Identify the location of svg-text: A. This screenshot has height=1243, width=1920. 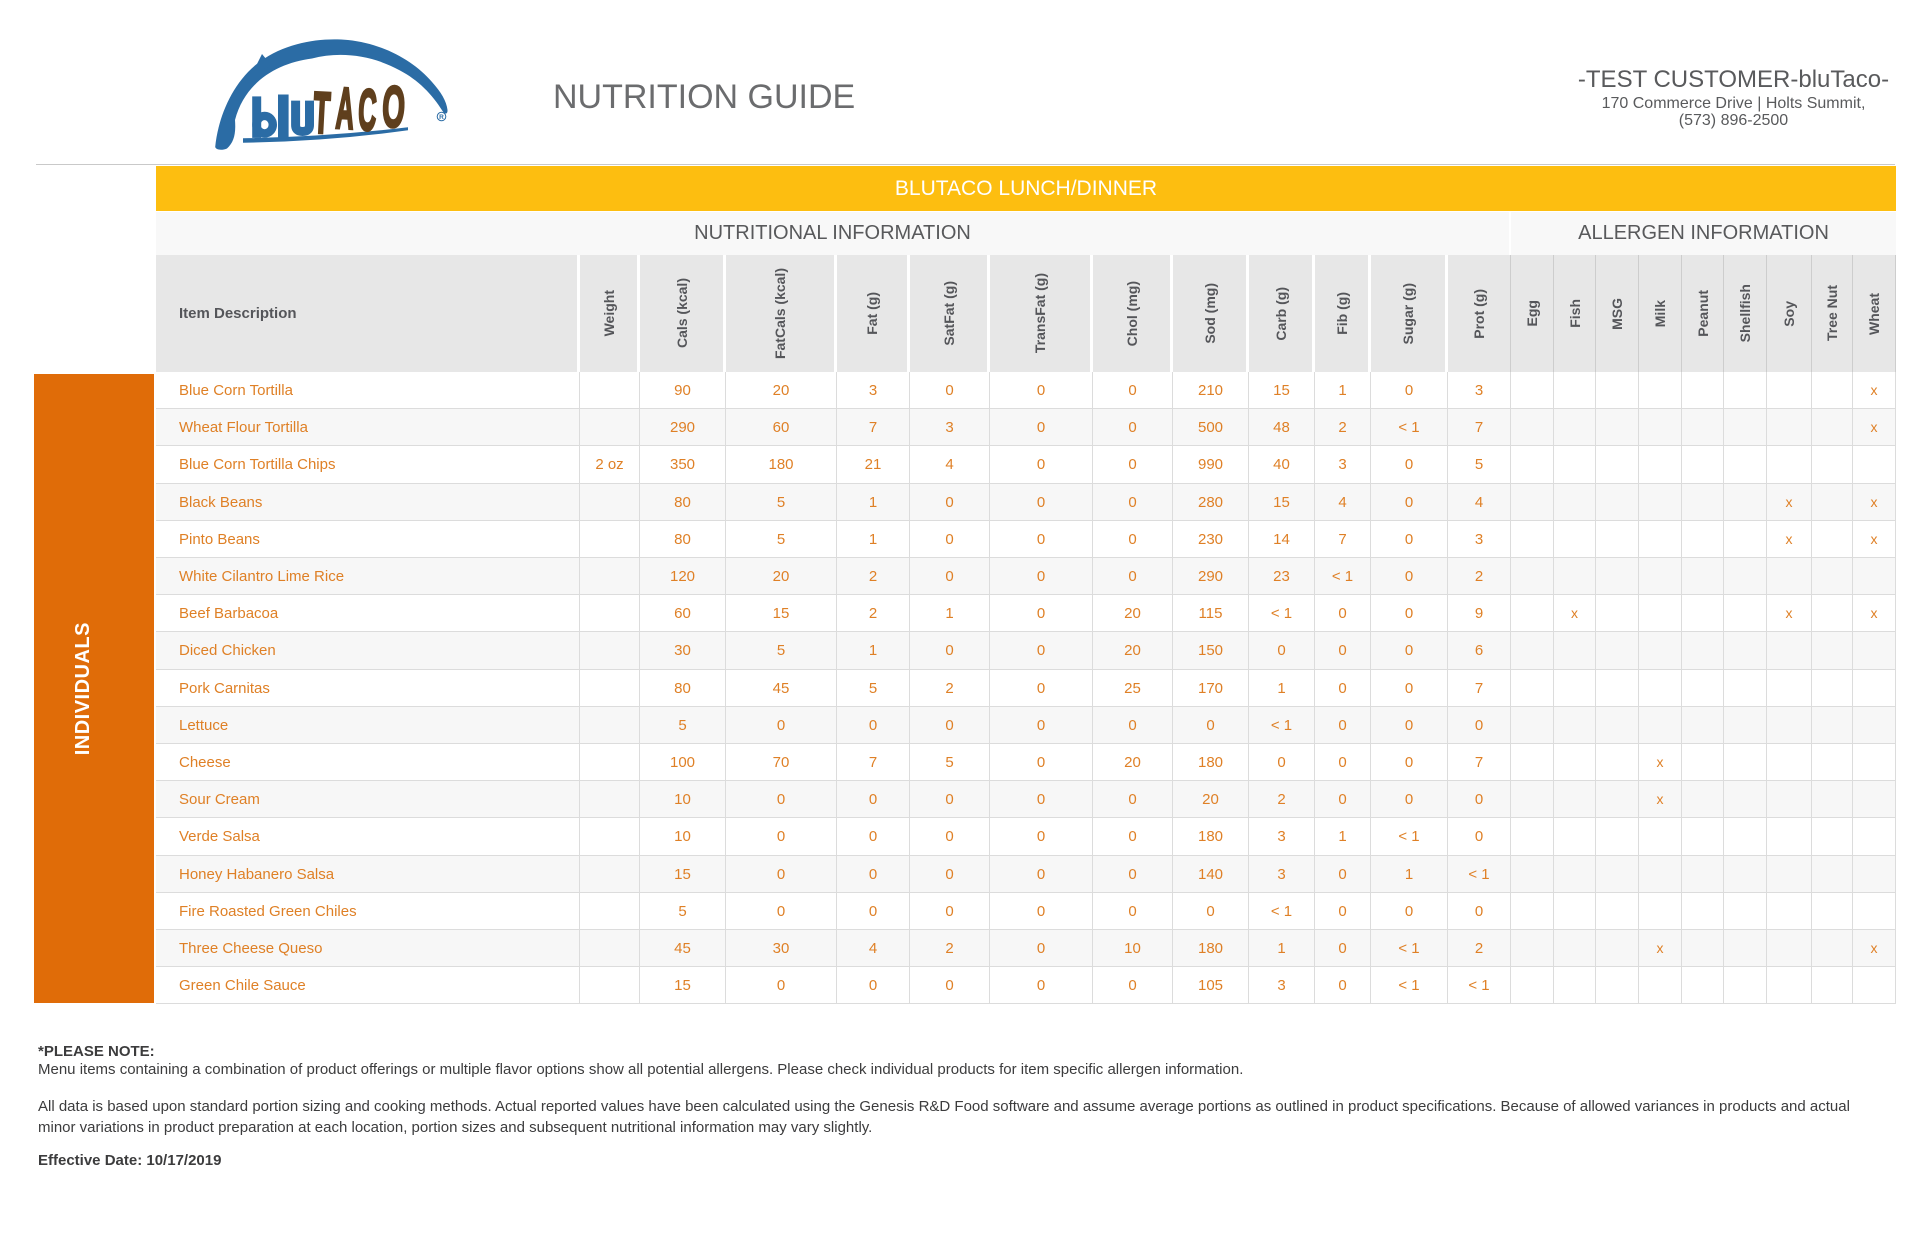
(345, 109).